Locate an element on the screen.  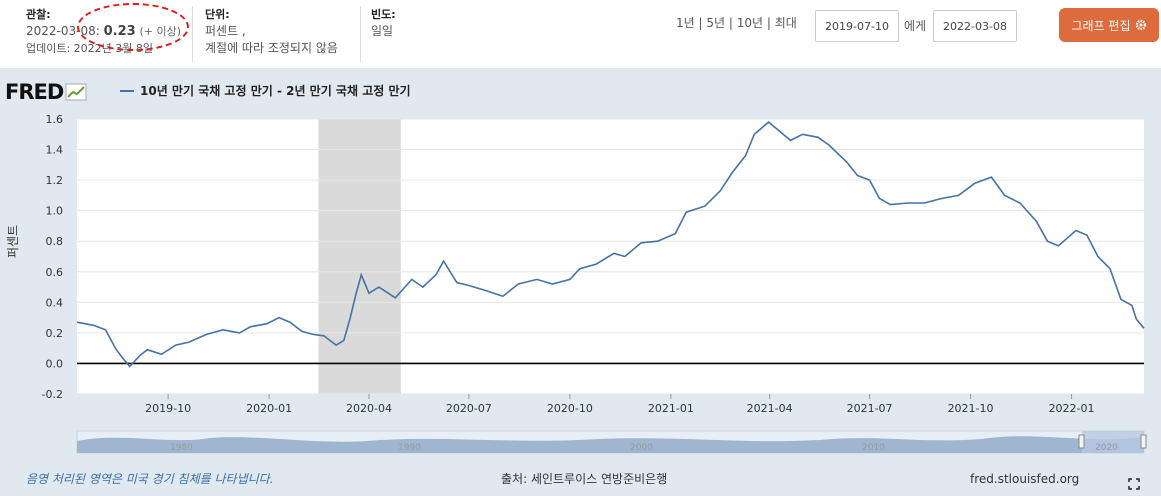
edit-graph-label: 그래프 편집 is located at coordinates (1101, 25).